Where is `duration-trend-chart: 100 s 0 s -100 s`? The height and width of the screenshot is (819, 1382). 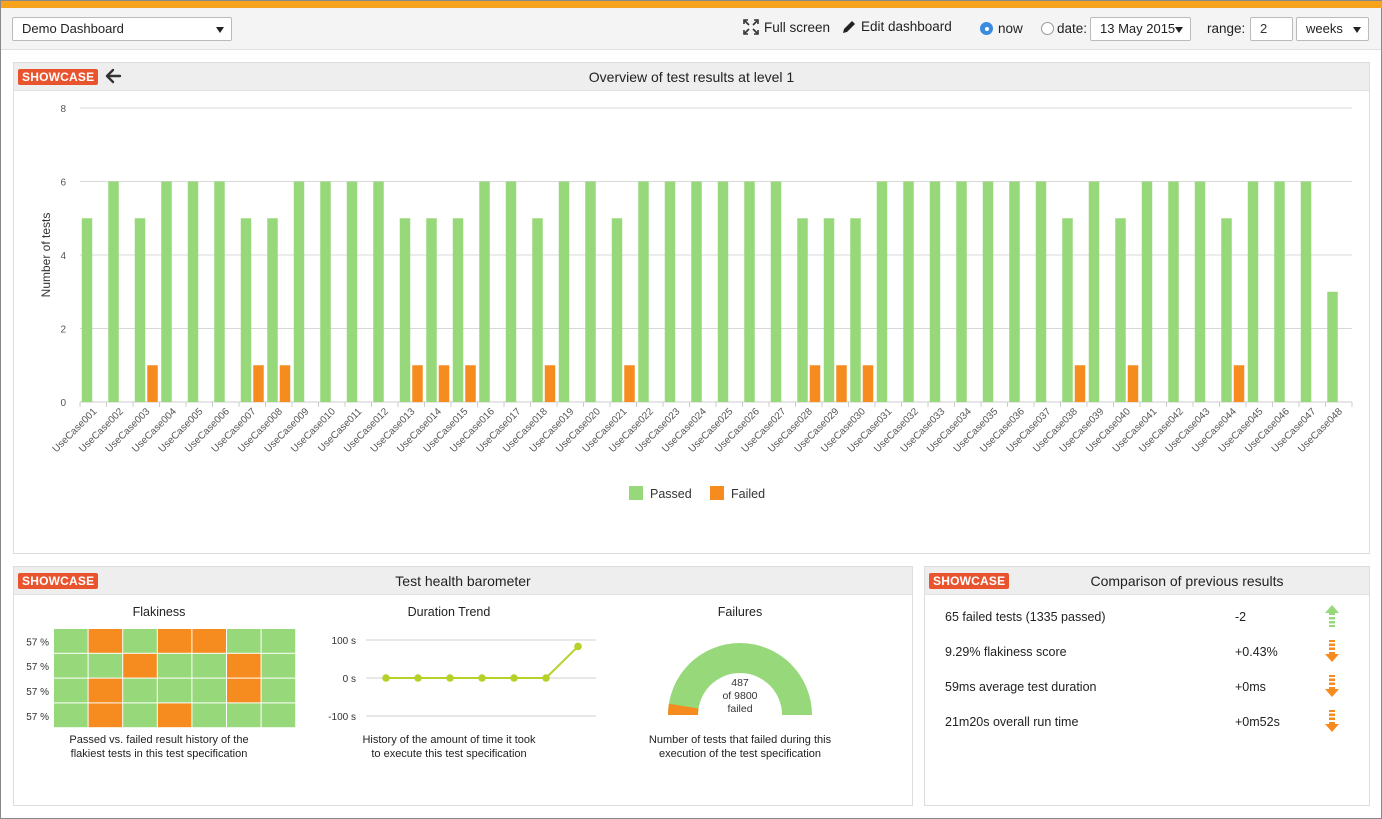 duration-trend-chart: 100 s 0 s -100 s is located at coordinates (462, 679).